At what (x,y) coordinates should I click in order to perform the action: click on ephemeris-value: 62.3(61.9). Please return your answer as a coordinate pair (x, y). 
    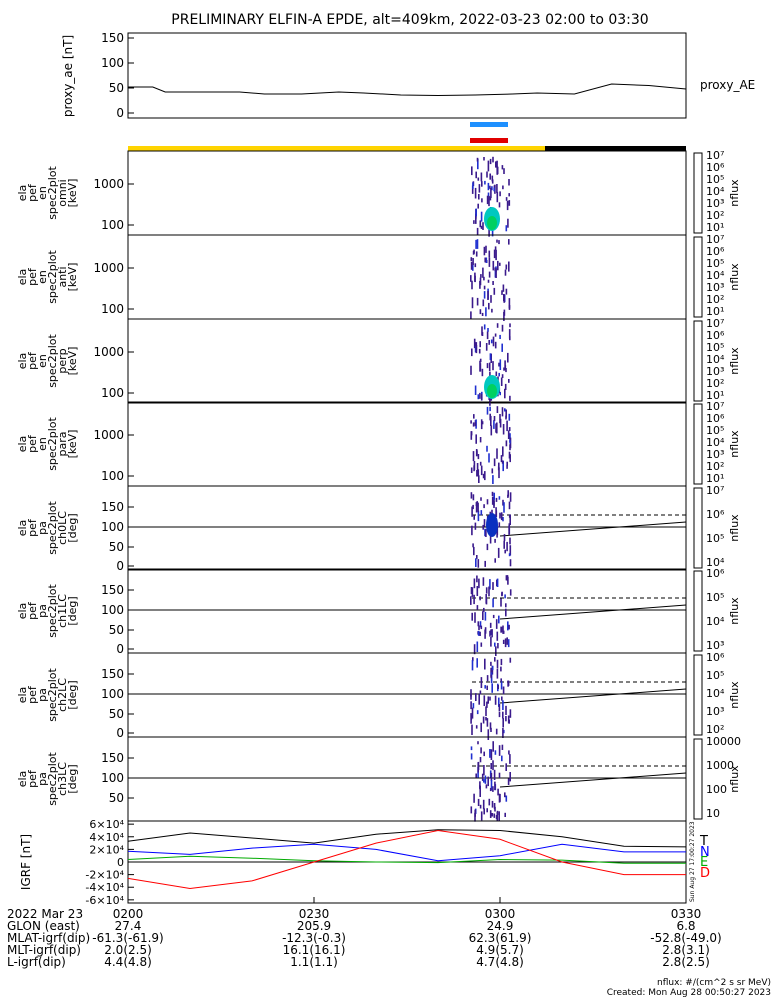
    Looking at the image, I should click on (500, 938).